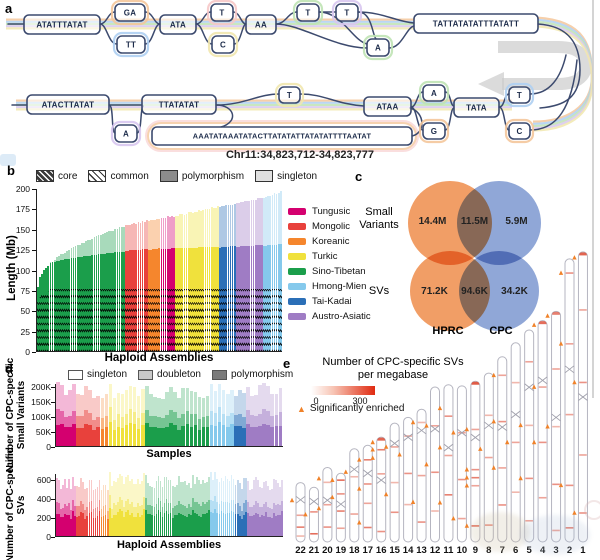 The width and height of the screenshot is (600, 560). I want to click on population-label: Mongolic, so click(331, 226).